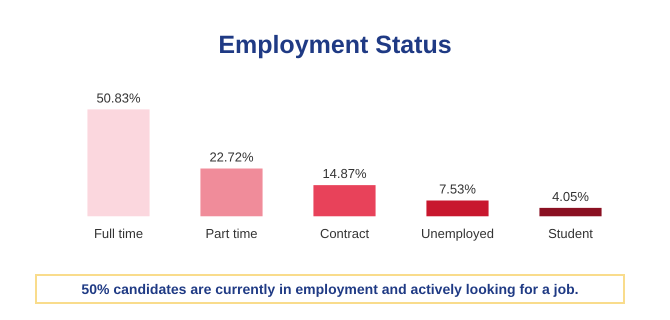 The height and width of the screenshot is (320, 670). I want to click on data-label: 22.72%, so click(231, 157).